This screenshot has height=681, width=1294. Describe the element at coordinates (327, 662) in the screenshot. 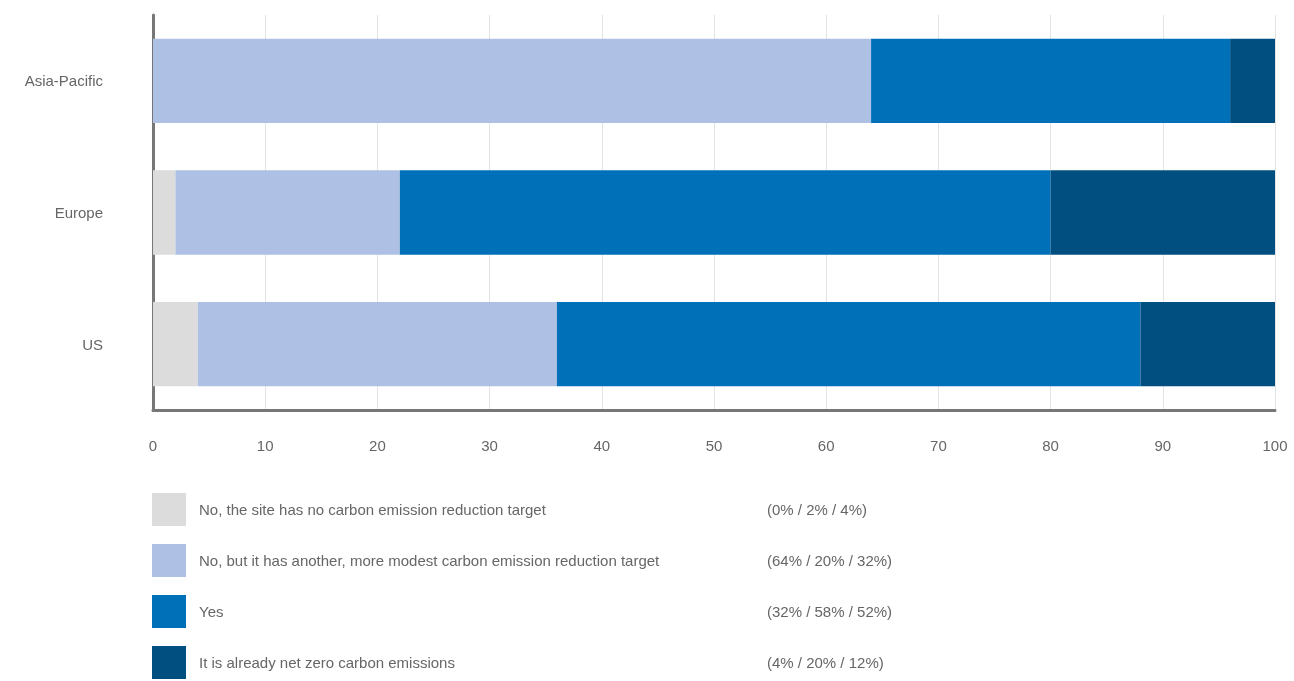

I see `legend-label: It is already net zero carbon emissions` at that location.